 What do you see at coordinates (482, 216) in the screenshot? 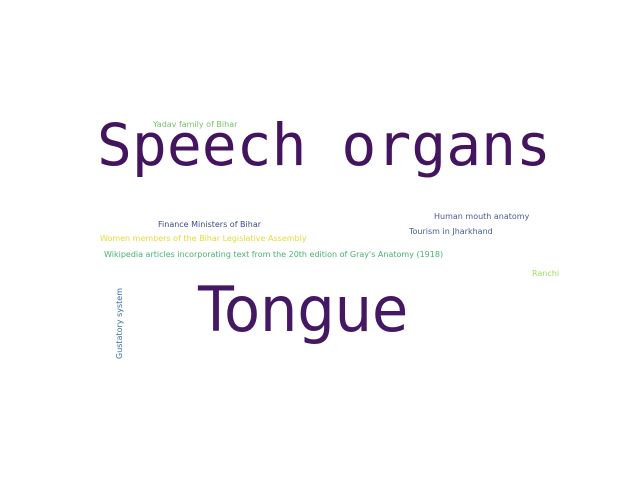
I see `word-human-mouth-anatomy: Human mouth anatomy` at bounding box center [482, 216].